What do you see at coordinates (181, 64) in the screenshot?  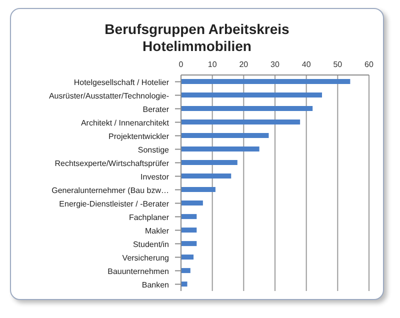 I see `x-tick-label: 0` at bounding box center [181, 64].